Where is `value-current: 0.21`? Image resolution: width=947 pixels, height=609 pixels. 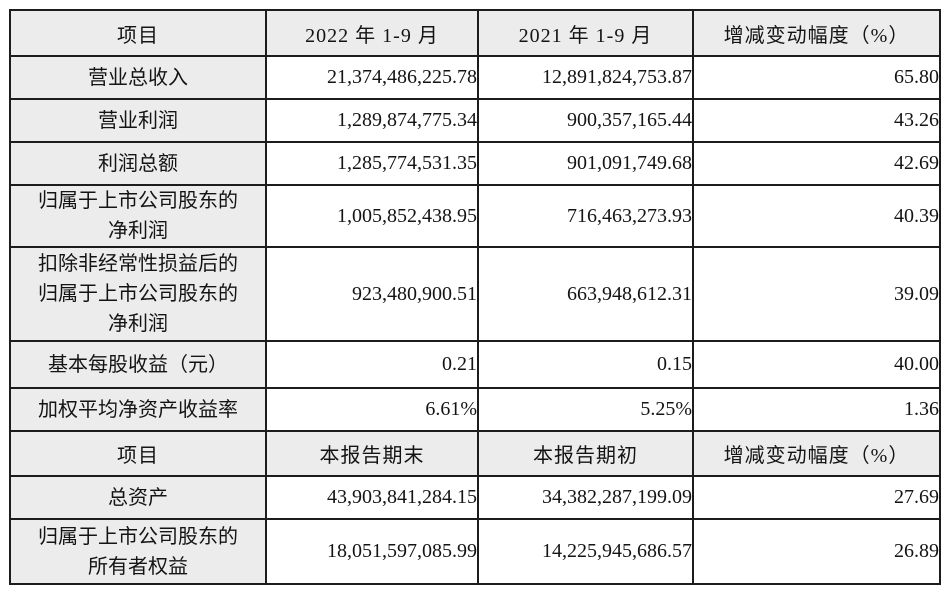 value-current: 0.21 is located at coordinates (372, 364).